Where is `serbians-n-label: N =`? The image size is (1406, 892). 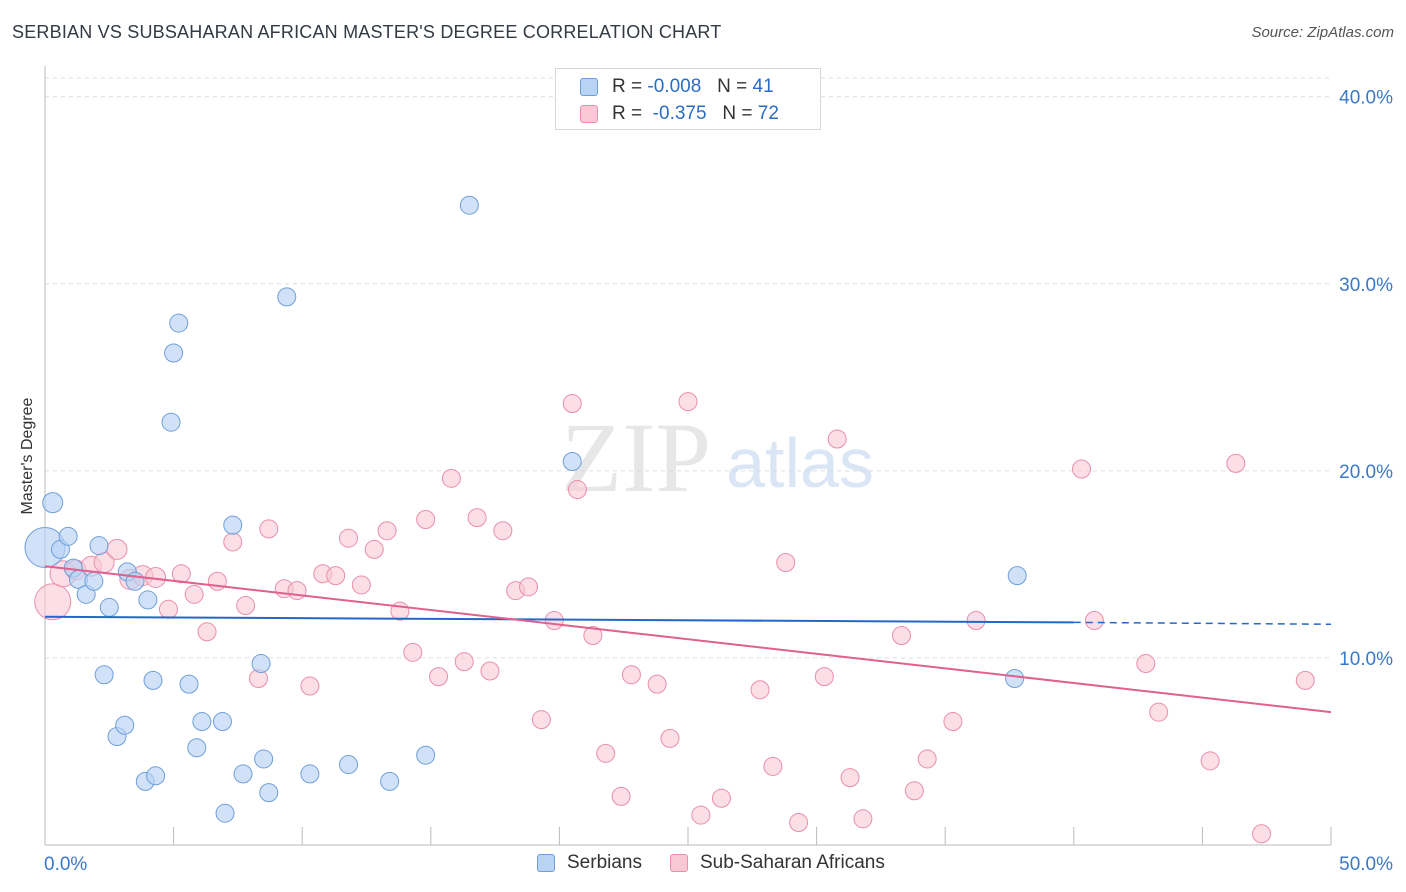 serbians-n-label: N = is located at coordinates (732, 86).